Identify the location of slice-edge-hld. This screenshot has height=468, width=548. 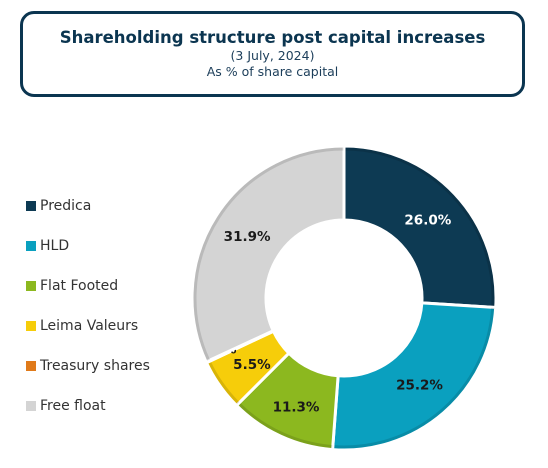
(414, 378).